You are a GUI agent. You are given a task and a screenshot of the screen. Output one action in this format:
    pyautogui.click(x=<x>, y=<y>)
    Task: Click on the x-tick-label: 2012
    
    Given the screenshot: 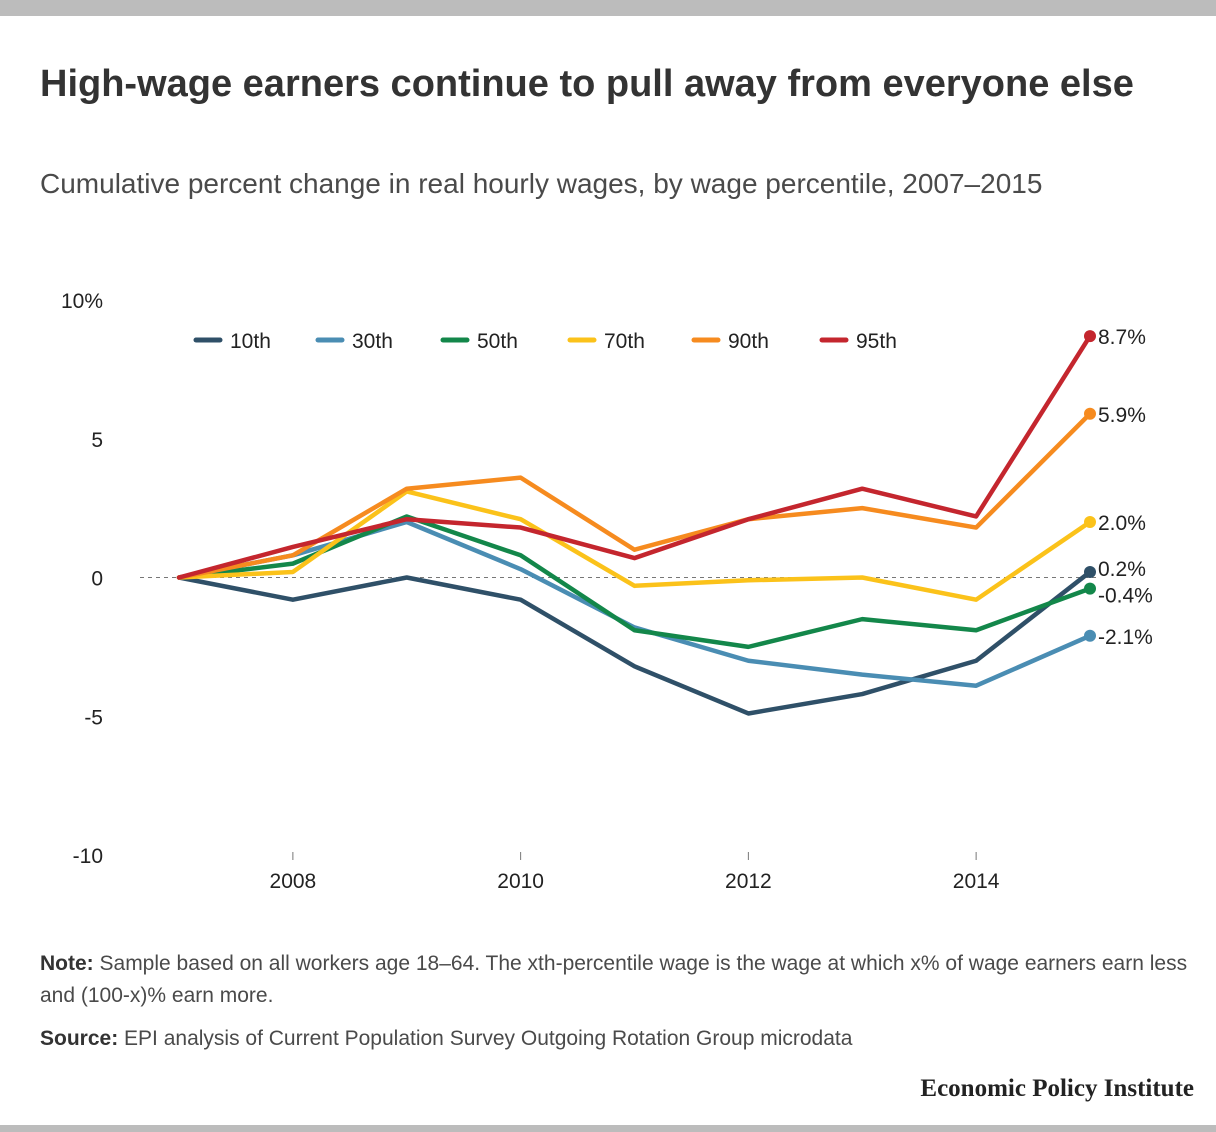 What is the action you would take?
    pyautogui.click(x=748, y=881)
    